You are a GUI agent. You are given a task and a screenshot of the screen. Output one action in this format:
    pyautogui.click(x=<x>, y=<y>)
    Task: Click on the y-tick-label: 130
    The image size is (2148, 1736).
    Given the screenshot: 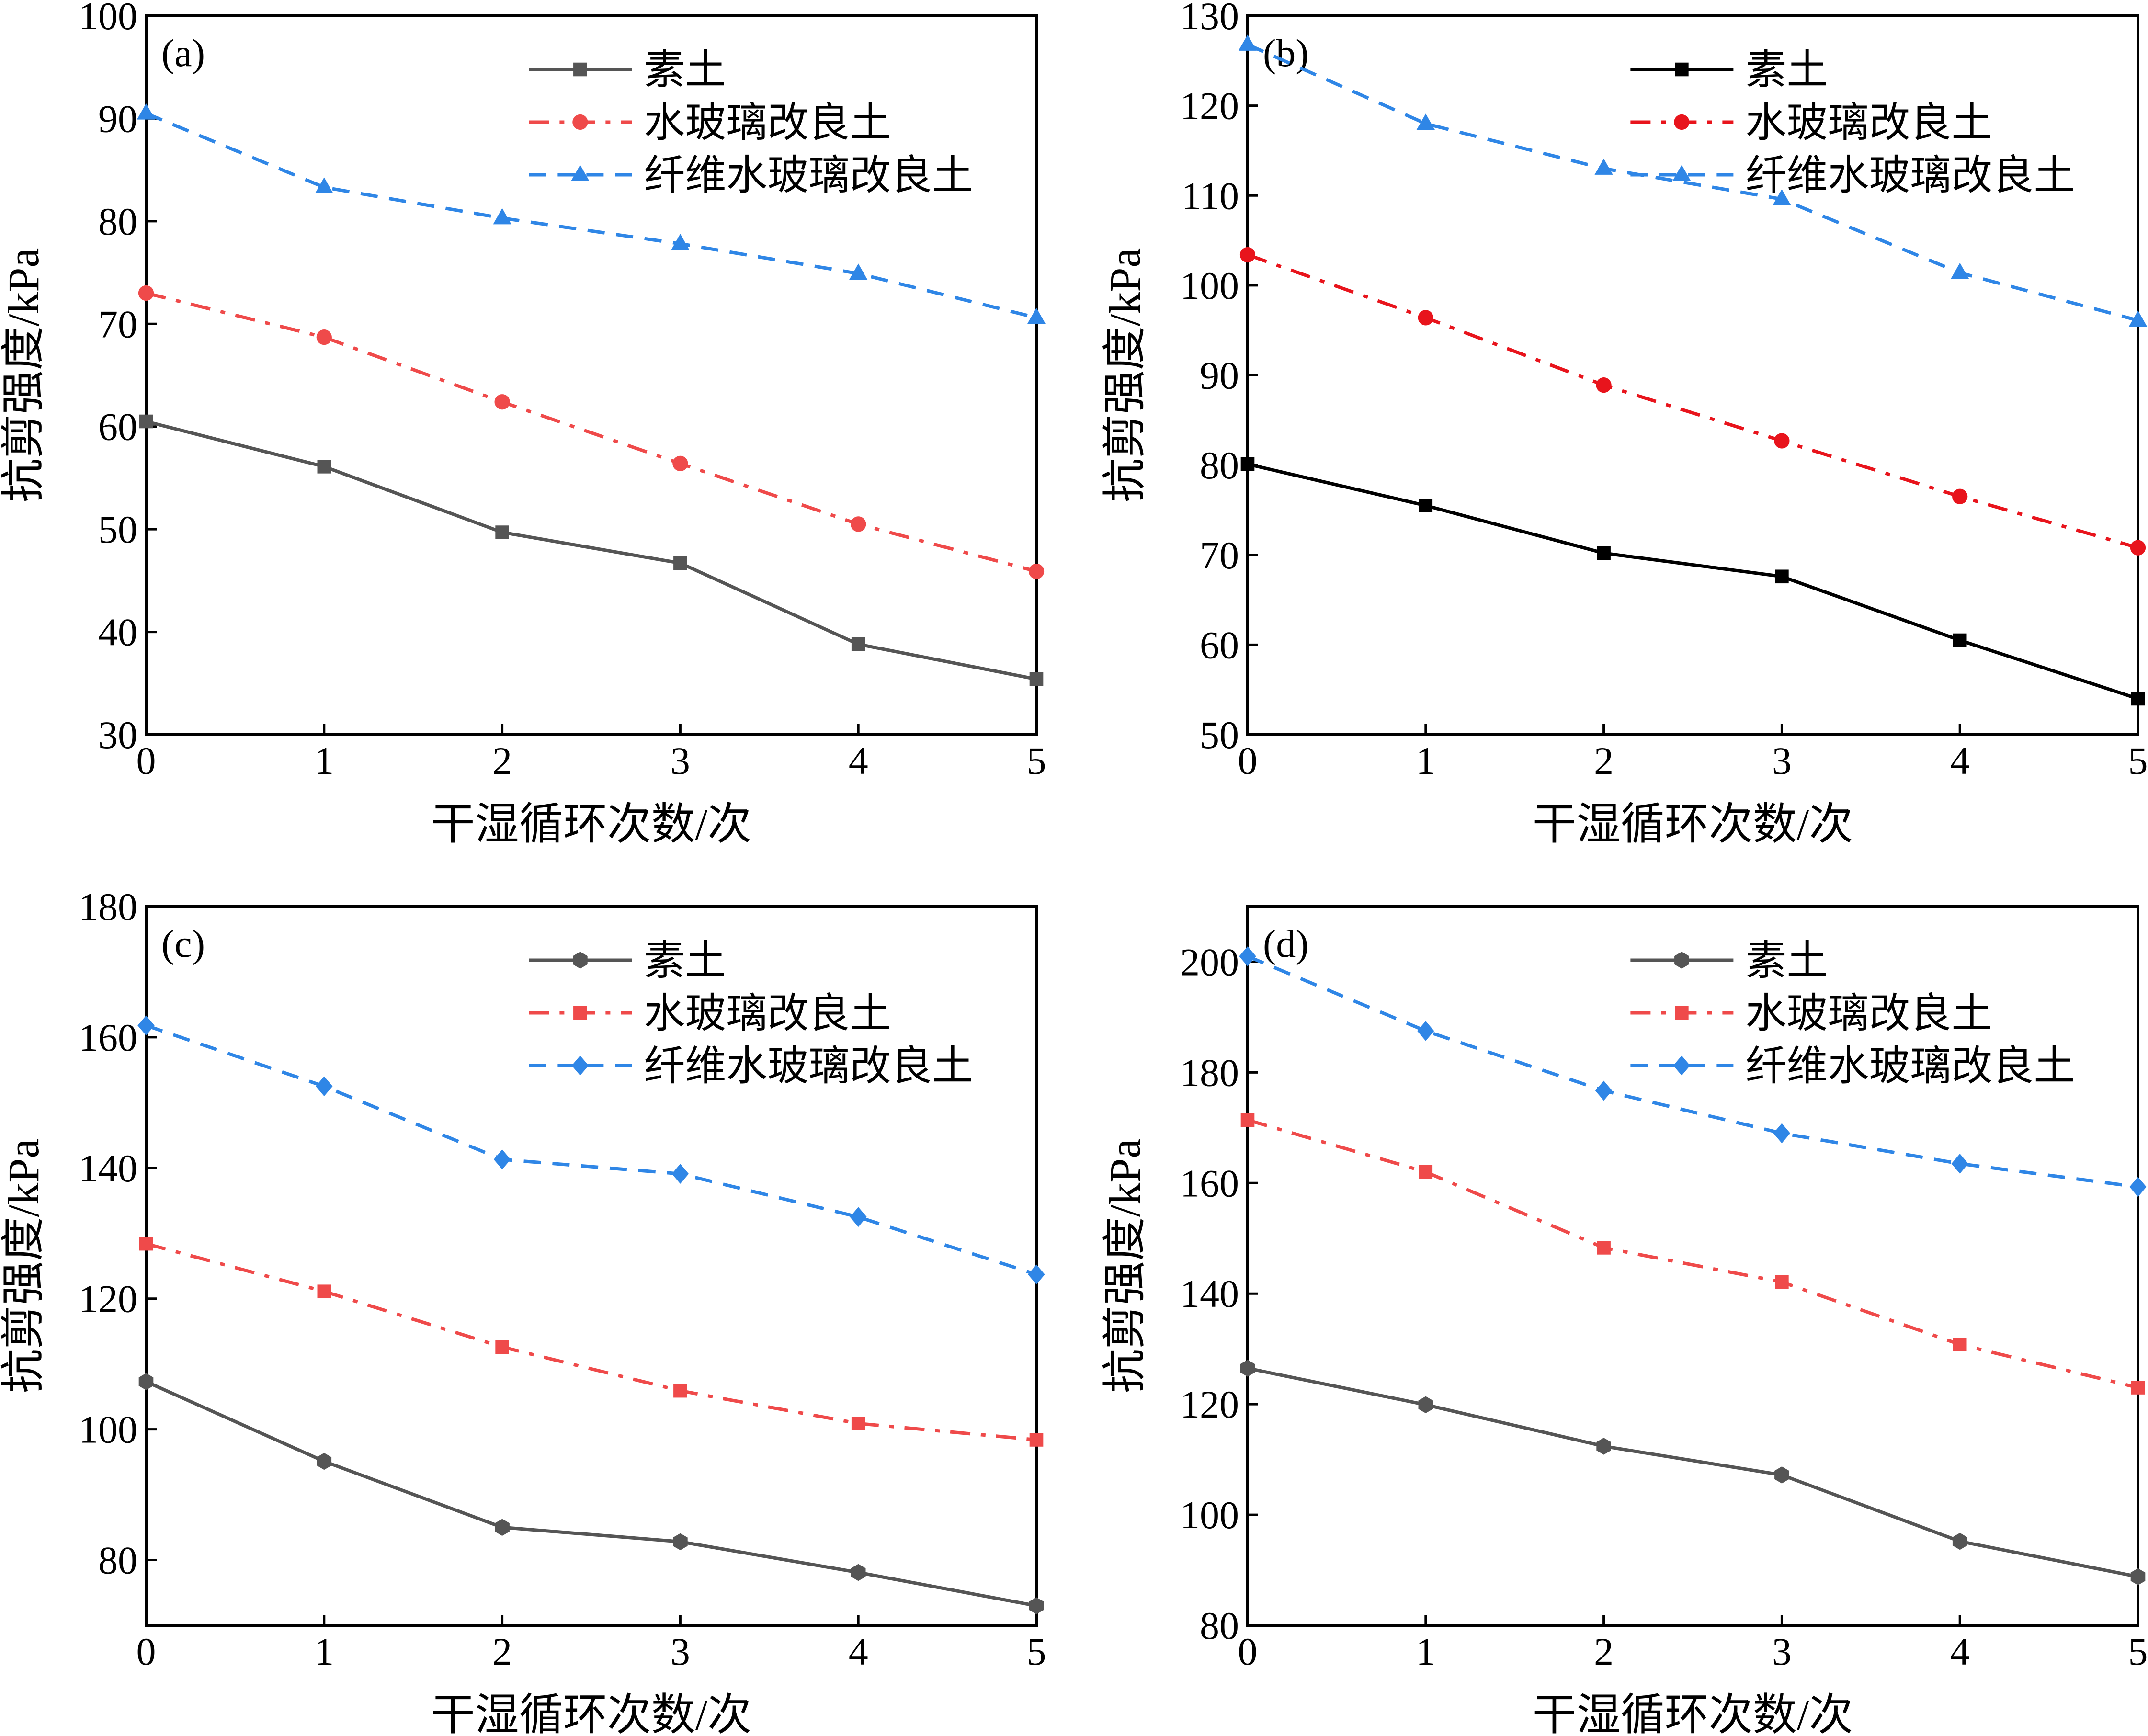 What is the action you would take?
    pyautogui.click(x=1209, y=19)
    